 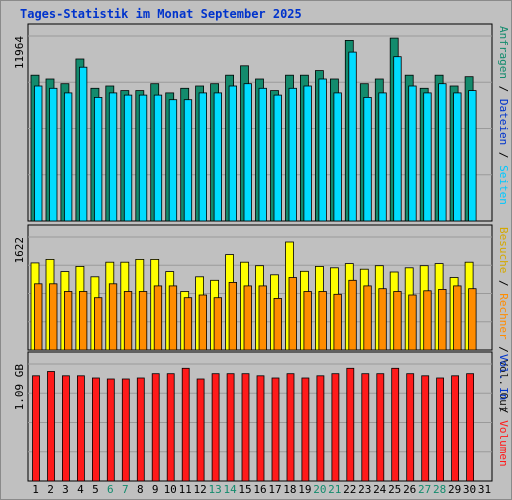 What do you see at coordinates (214, 489) in the screenshot?
I see `day-label-13: 13` at bounding box center [214, 489].